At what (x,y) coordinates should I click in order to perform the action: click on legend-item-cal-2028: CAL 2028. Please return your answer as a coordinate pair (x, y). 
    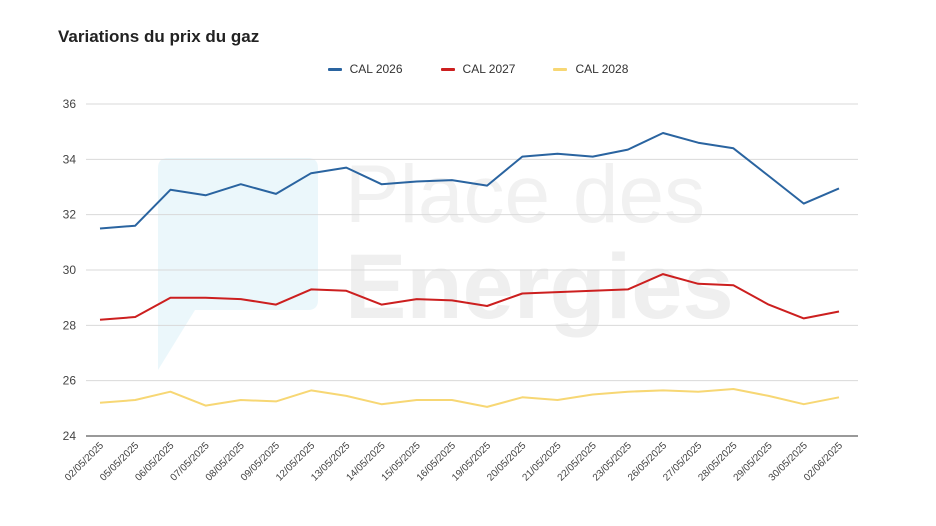
    Looking at the image, I should click on (590, 69).